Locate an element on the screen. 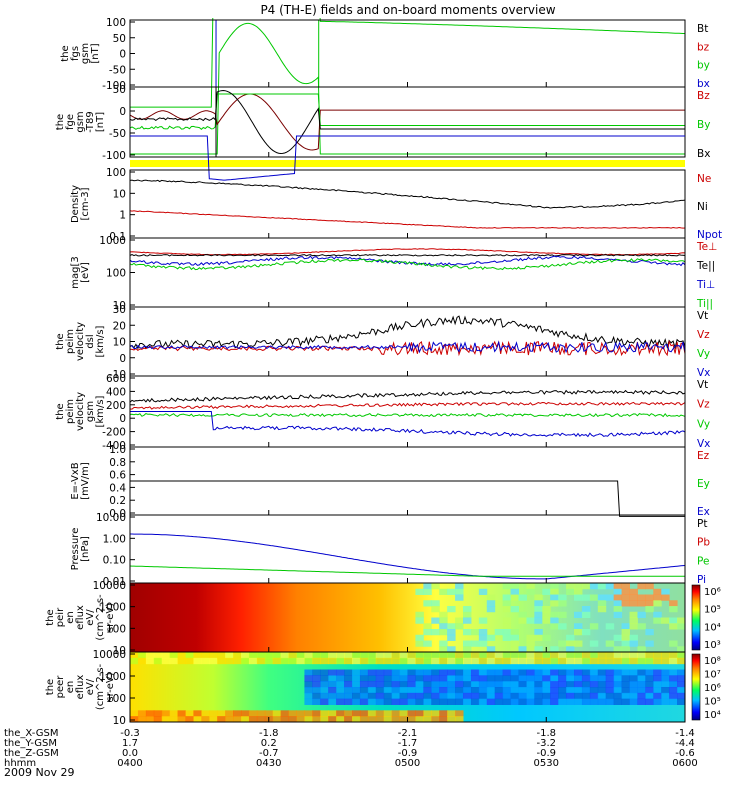 The image size is (750, 800). y-axis-label: the peer en eflux eV/(cm^2-s-sr-eV) is located at coordinates (80, 686).